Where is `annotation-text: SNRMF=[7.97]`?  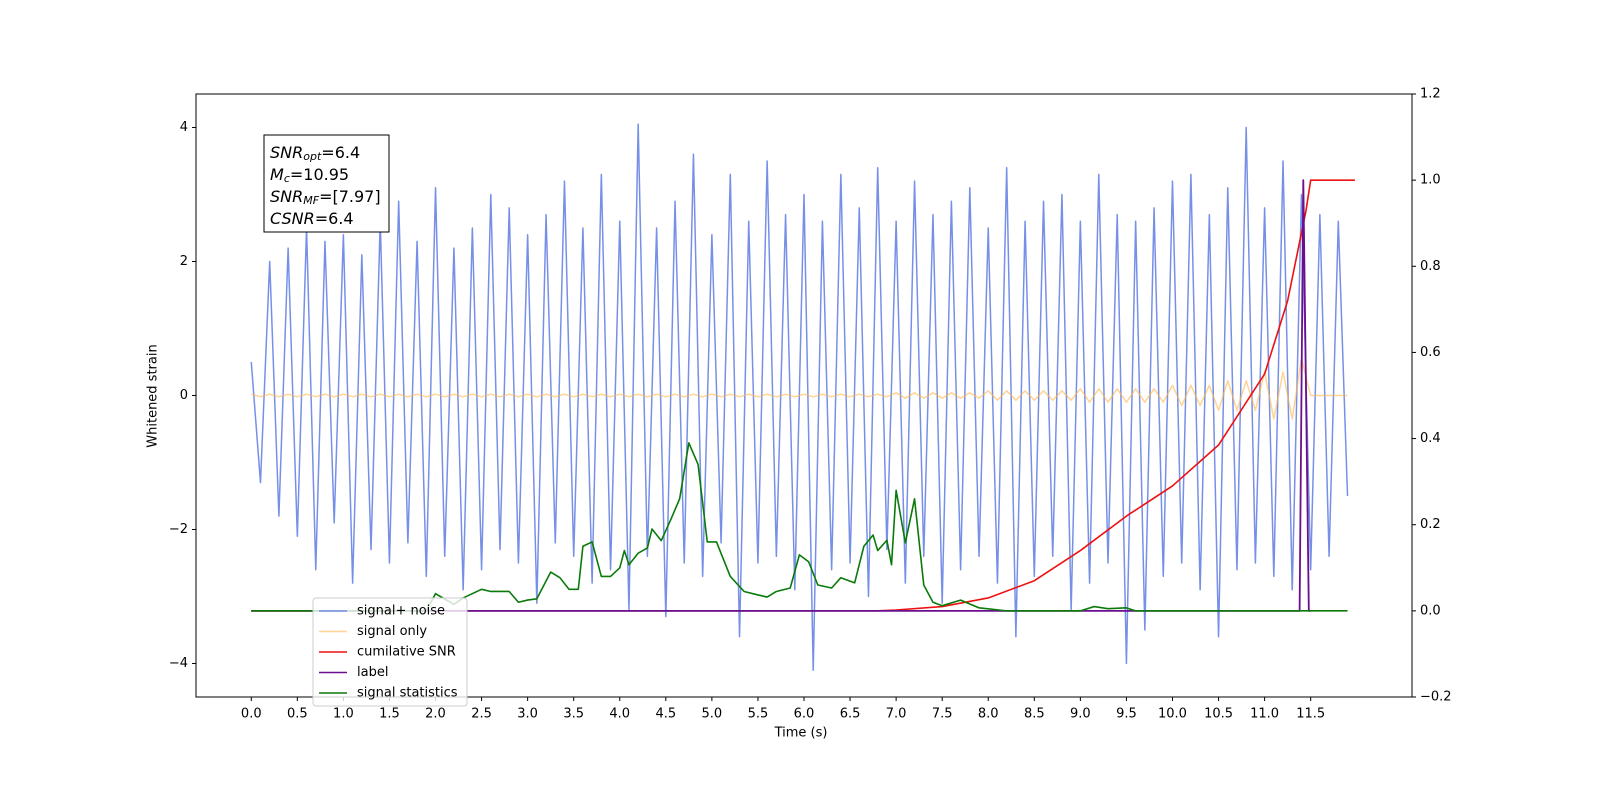 annotation-text: SNRMF=[7.97] is located at coordinates (325, 197).